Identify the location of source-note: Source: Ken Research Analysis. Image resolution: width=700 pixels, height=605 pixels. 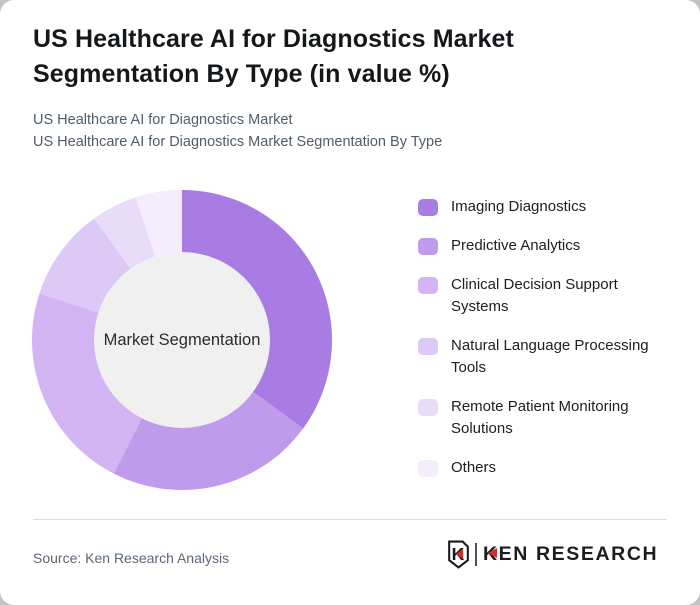
(131, 558).